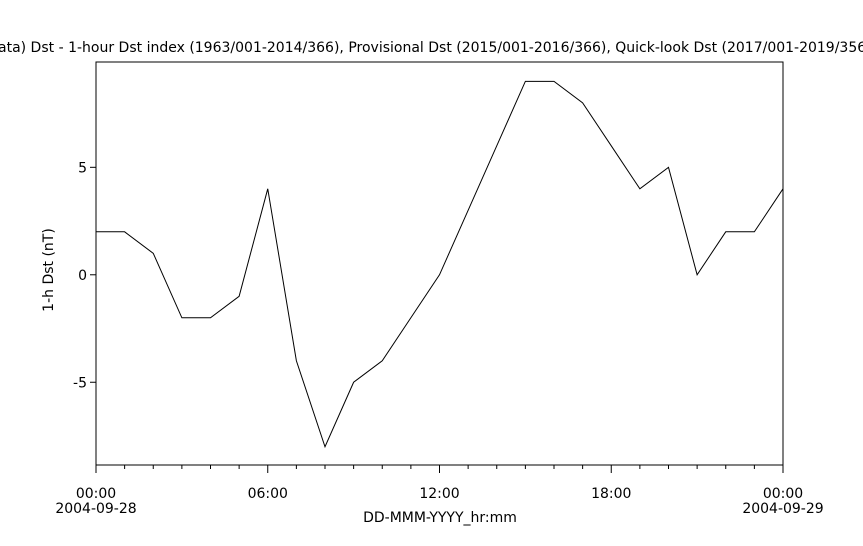 The height and width of the screenshot is (546, 863). I want to click on y-axis-label: 1-h Dst (nT), so click(49, 270).